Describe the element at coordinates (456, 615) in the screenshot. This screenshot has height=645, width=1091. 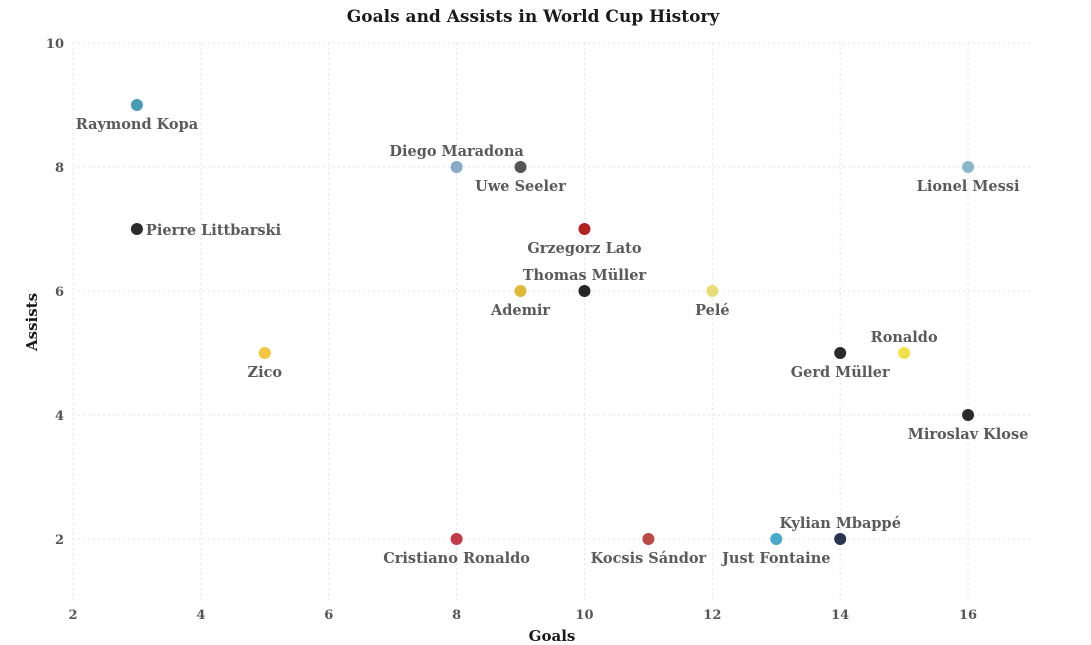
I see `x-tick-label: 8` at that location.